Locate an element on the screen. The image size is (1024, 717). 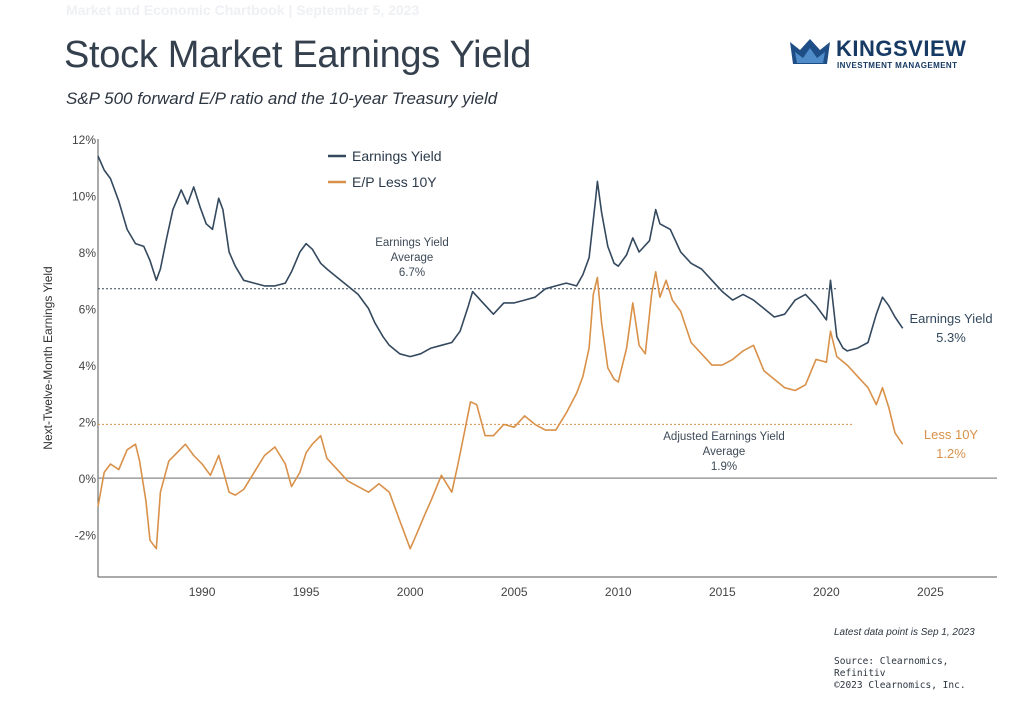
x-tick-label: 2005 is located at coordinates (514, 592).